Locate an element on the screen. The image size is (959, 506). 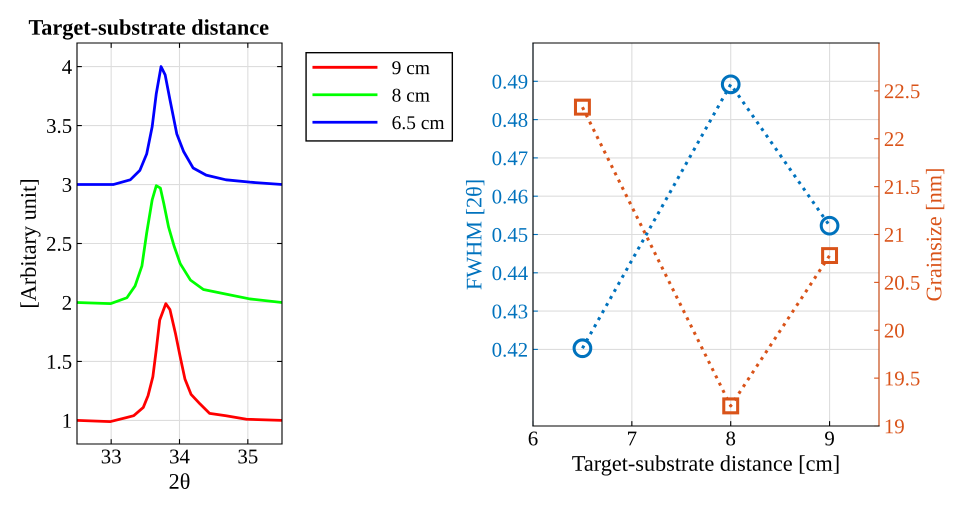
y-tick-label: 0.44 is located at coordinates (510, 273).